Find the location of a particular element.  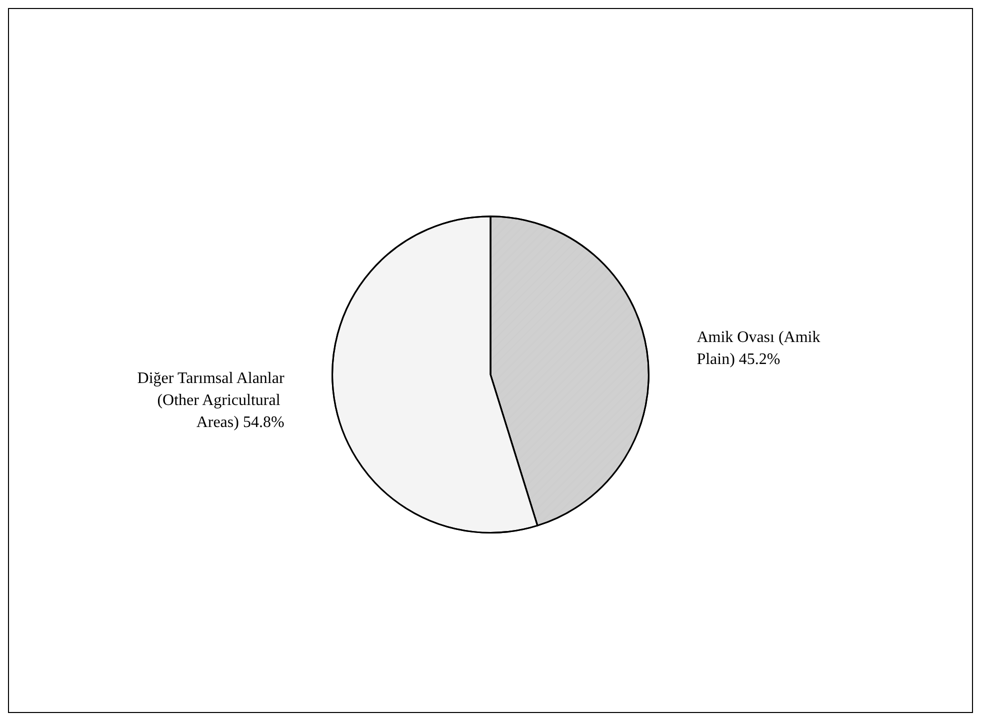

slice-label: Amik Ovası (Amik Plain) 45.2% is located at coordinates (760, 348).